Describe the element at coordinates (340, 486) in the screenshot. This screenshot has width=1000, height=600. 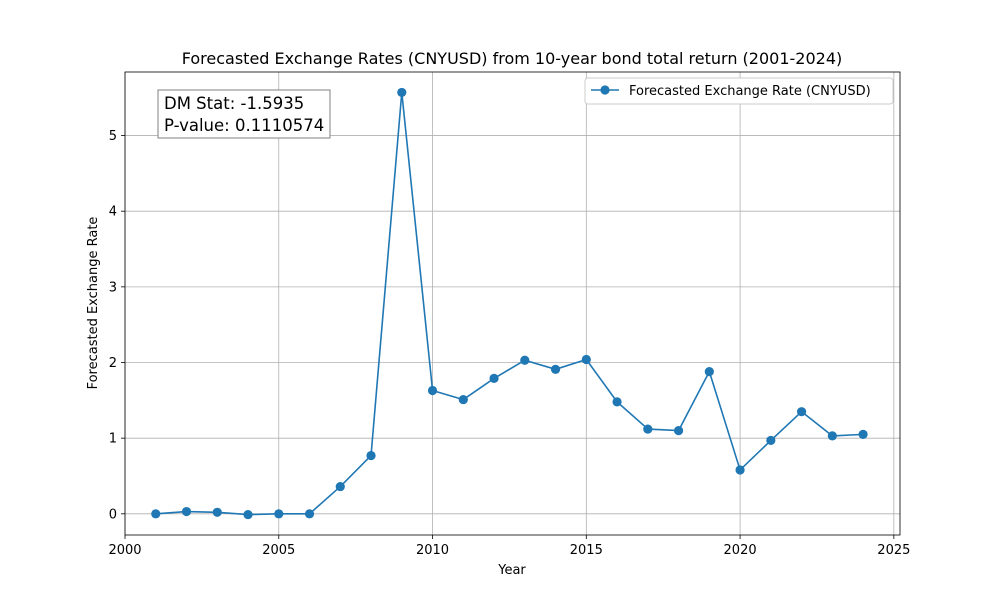
I see `data-point-2007` at that location.